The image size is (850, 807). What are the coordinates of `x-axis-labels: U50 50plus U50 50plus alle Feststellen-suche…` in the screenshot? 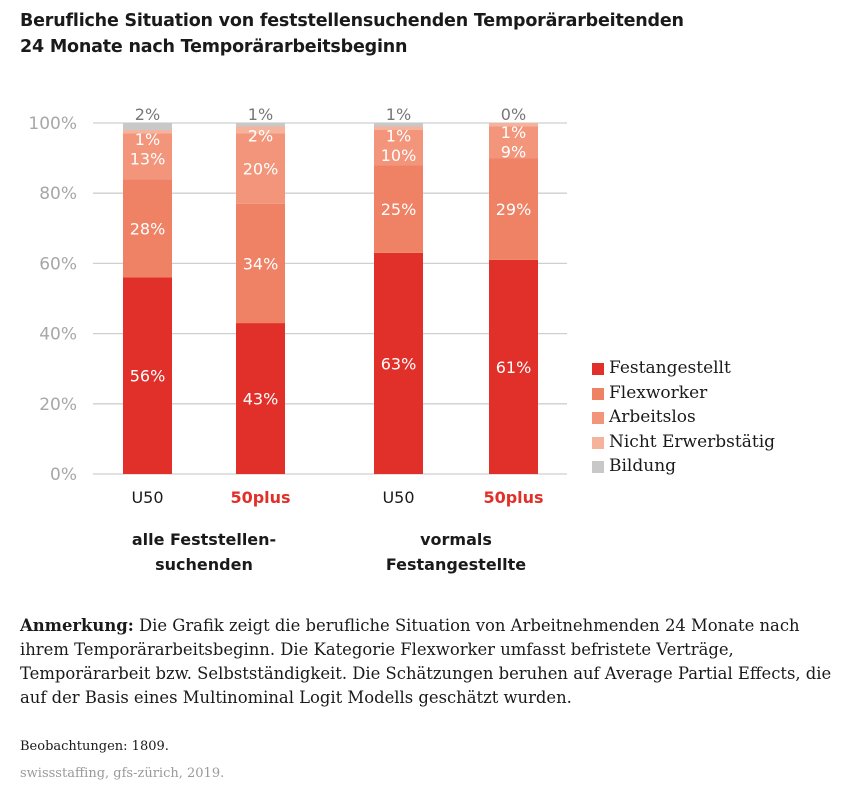 It's located at (337, 531).